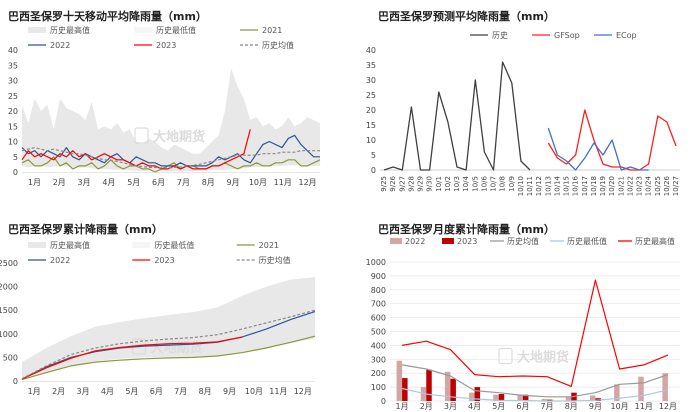 The image size is (700, 412). Describe the element at coordinates (378, 276) in the screenshot. I see `monthly-ytick: 900` at that location.